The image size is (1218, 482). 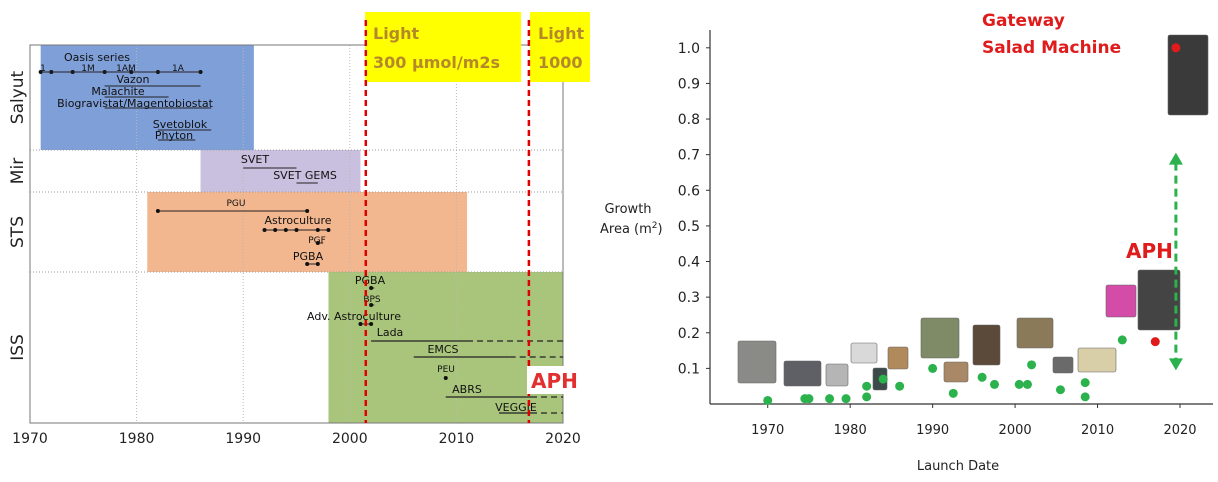 What do you see at coordinates (354, 316) in the screenshot?
I see `experiment-label-adv-astroculture: Adv. Astroculture` at bounding box center [354, 316].